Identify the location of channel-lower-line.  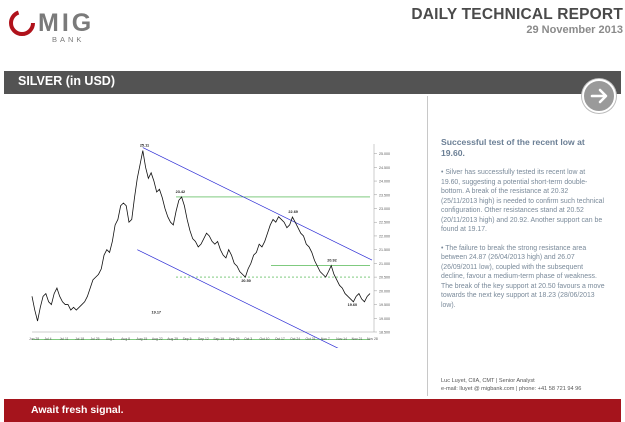
(238, 298).